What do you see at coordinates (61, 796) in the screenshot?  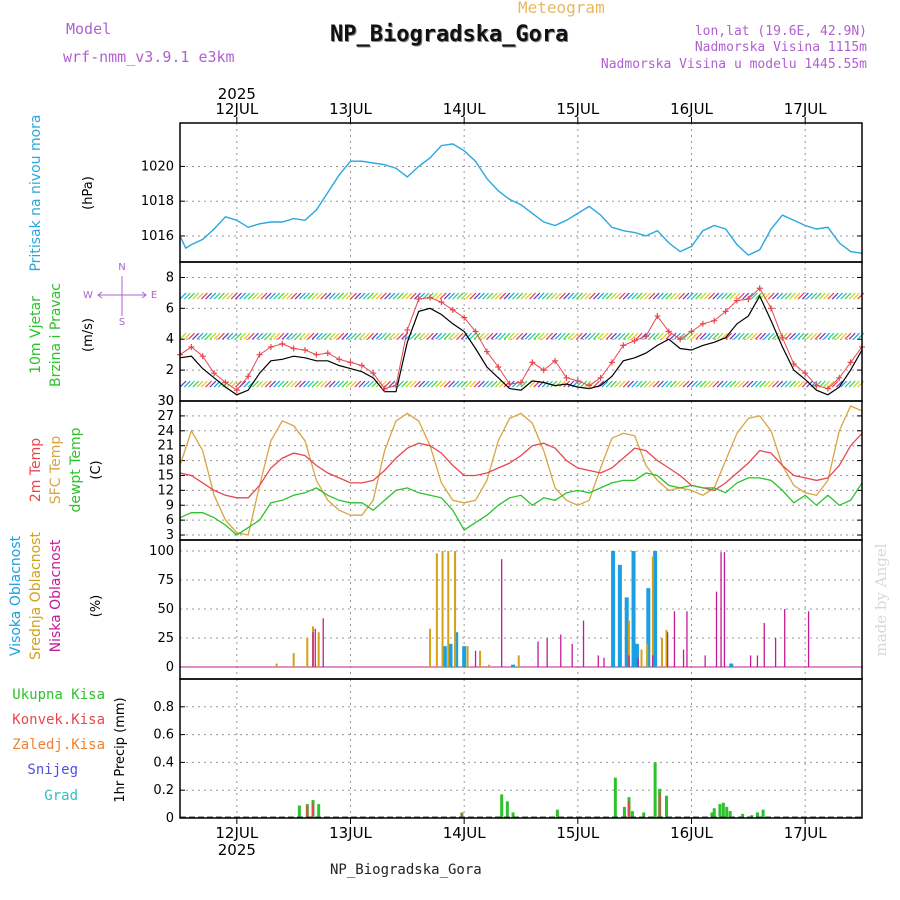 I see `precip-legend-entry: Grad` at bounding box center [61, 796].